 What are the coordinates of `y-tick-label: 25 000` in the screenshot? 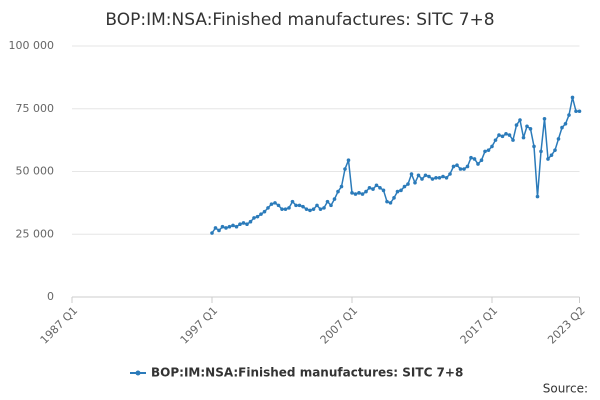 It's located at (35, 233).